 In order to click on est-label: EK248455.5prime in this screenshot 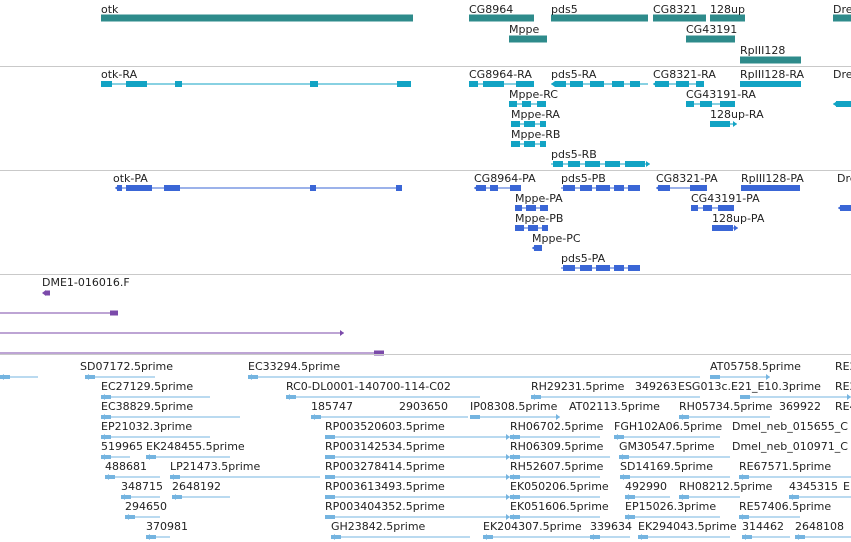, I will do `click(195, 446)`.